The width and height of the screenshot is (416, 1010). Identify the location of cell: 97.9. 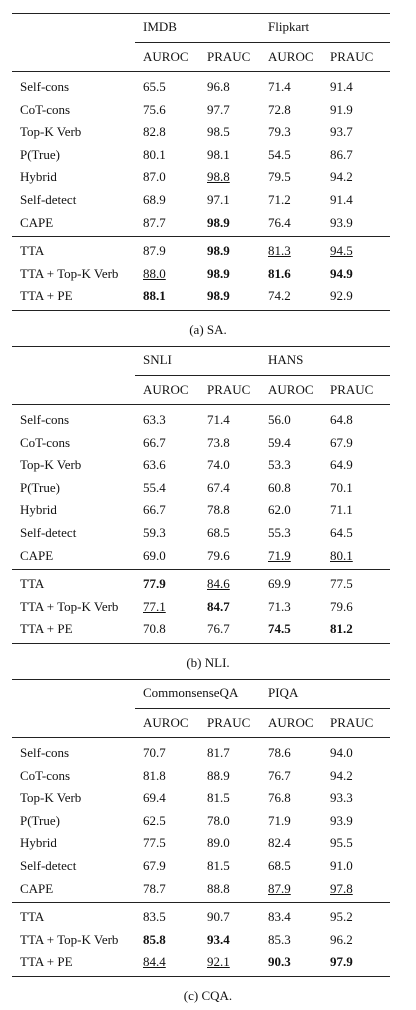
(341, 962).